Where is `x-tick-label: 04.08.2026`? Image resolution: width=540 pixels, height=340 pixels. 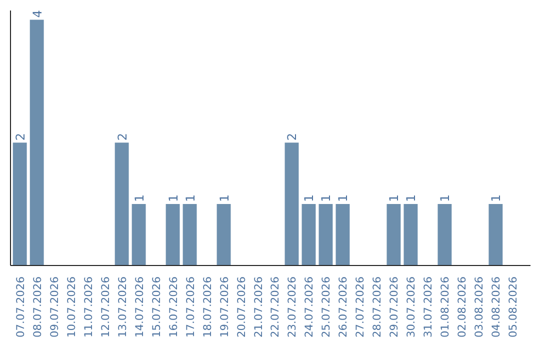 x-tick-label: 04.08.2026 is located at coordinates (496, 307).